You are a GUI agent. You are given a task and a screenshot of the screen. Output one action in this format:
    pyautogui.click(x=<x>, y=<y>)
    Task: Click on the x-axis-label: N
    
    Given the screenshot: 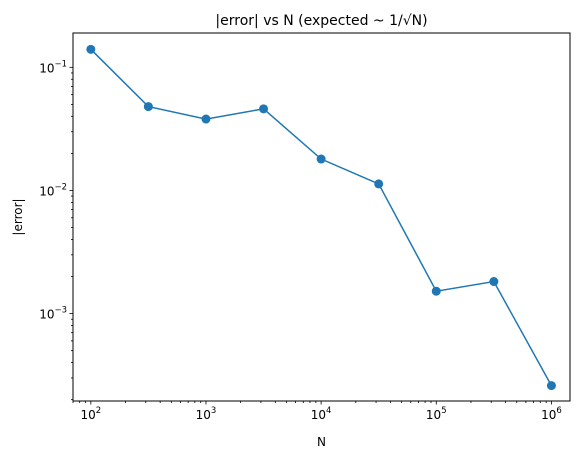 What is the action you would take?
    pyautogui.click(x=321, y=442)
    